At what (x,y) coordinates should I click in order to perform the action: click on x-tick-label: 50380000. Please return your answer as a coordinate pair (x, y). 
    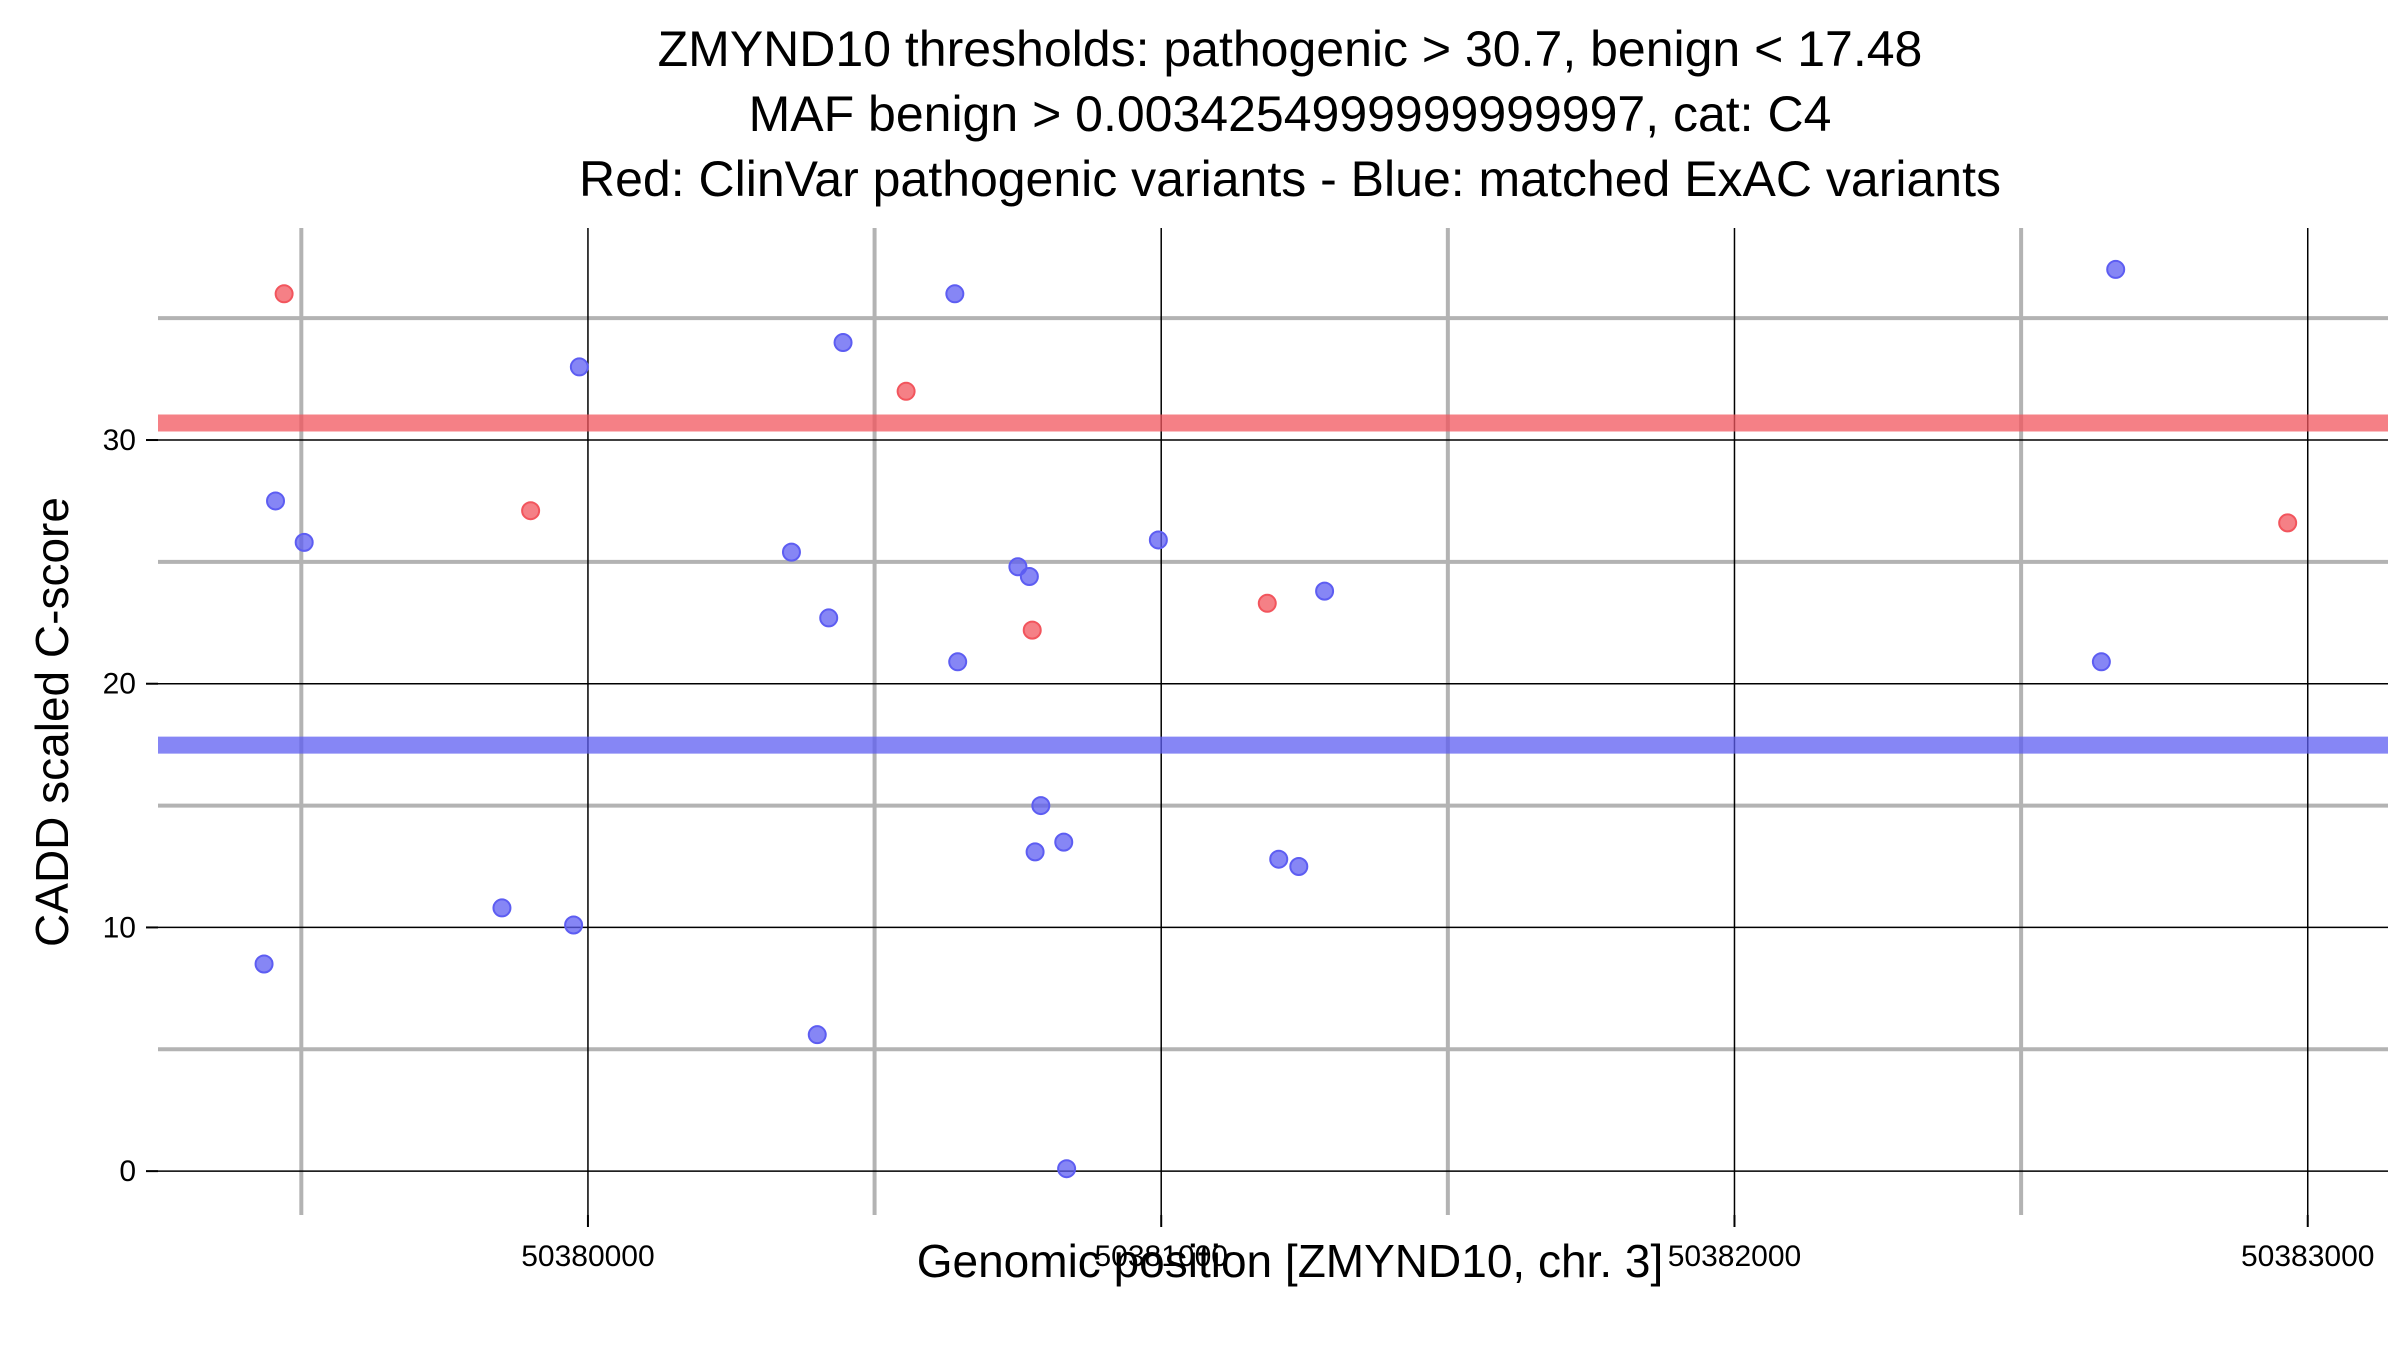
    Looking at the image, I should click on (587, 1256).